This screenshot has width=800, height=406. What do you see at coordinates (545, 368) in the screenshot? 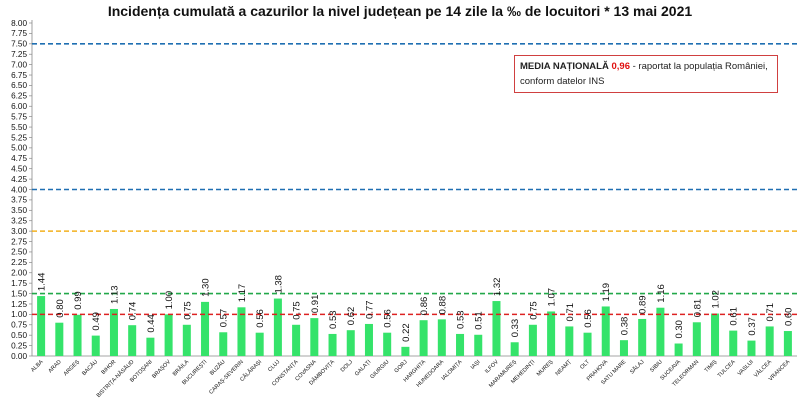
I see `category-label: MUREȘ` at bounding box center [545, 368].